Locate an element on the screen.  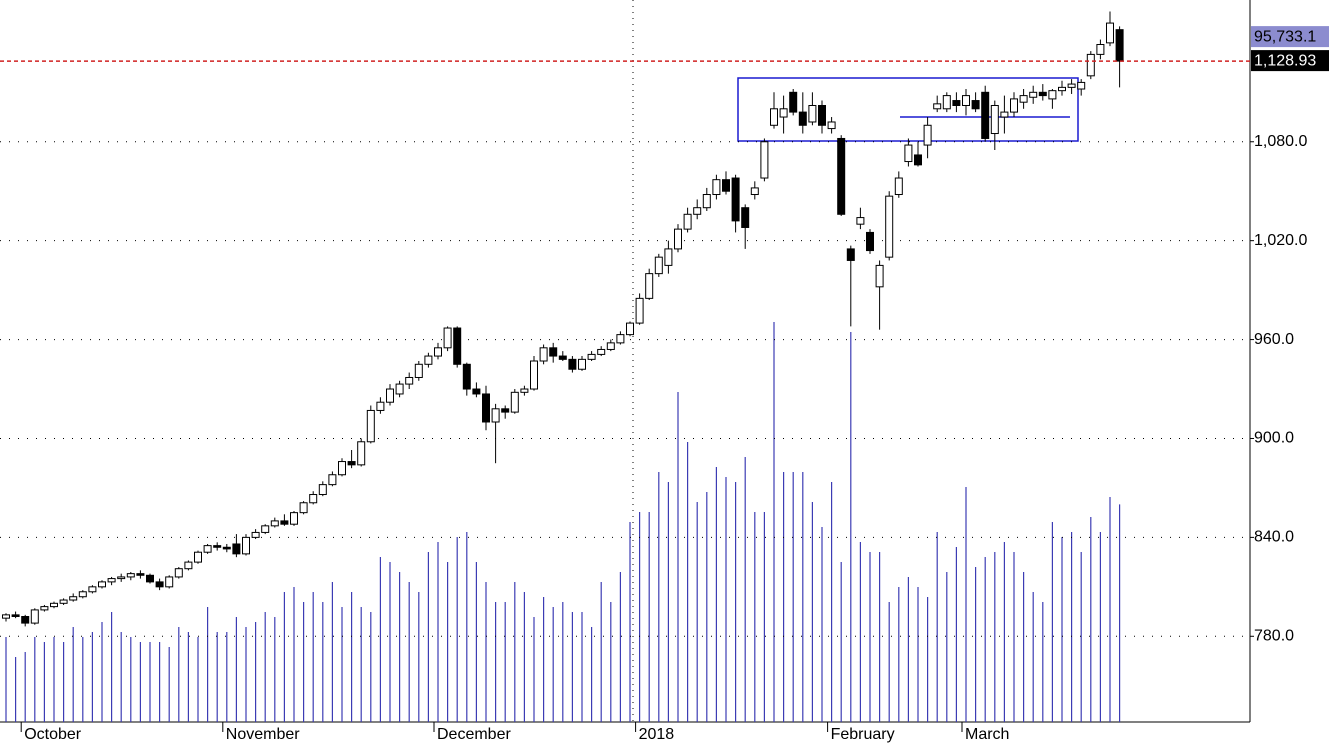
y-tick-label: 960.0 is located at coordinates (1274, 339).